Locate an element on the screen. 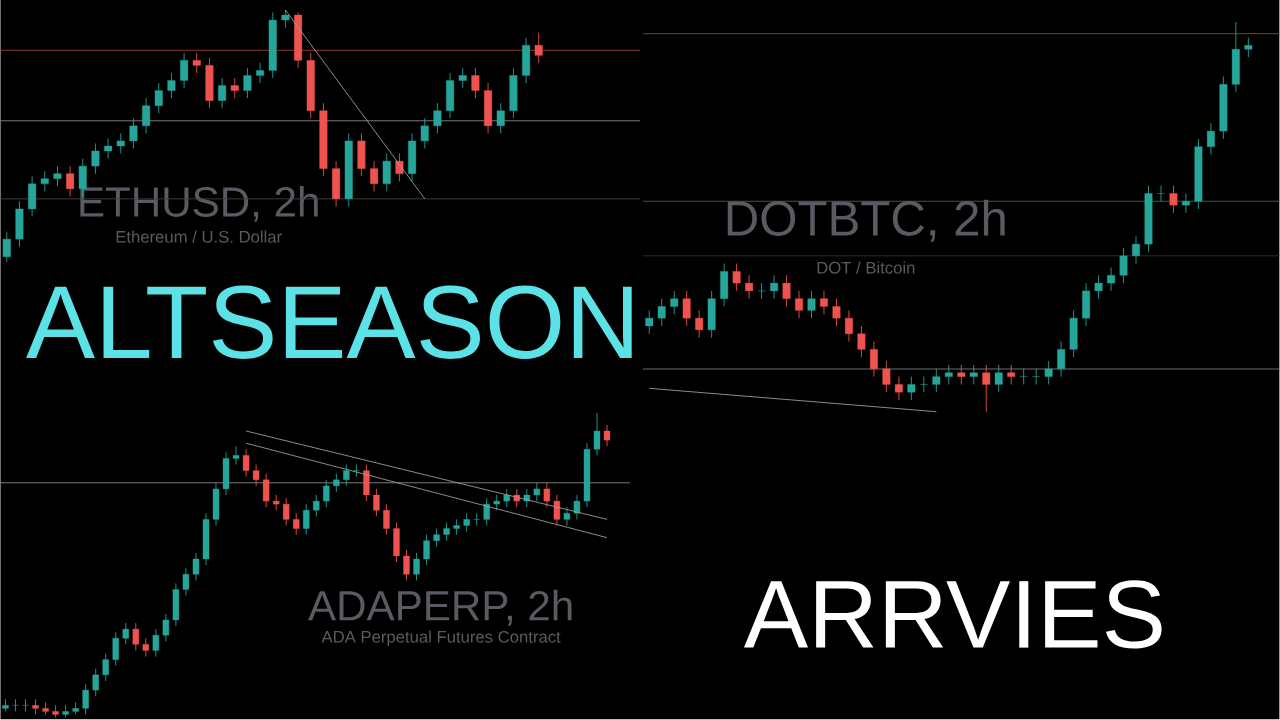 The width and height of the screenshot is (1280, 720). text: ADA Perpetual Futures Contract is located at coordinates (441, 638).